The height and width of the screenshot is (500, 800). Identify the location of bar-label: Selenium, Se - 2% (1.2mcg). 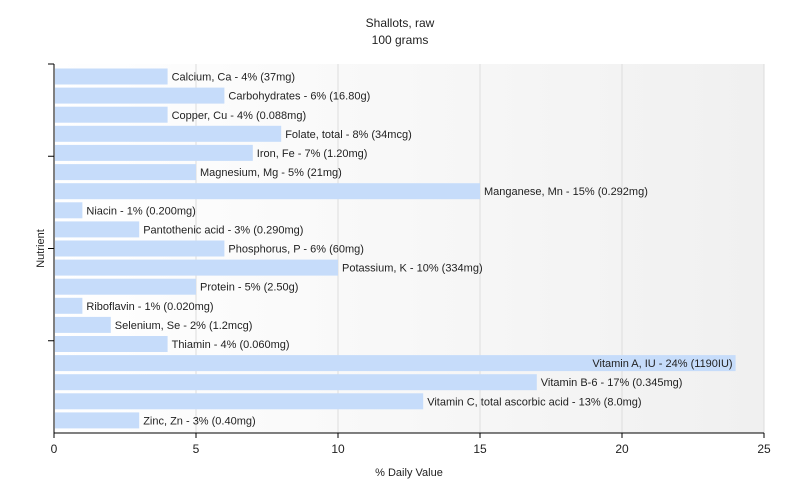
(184, 326).